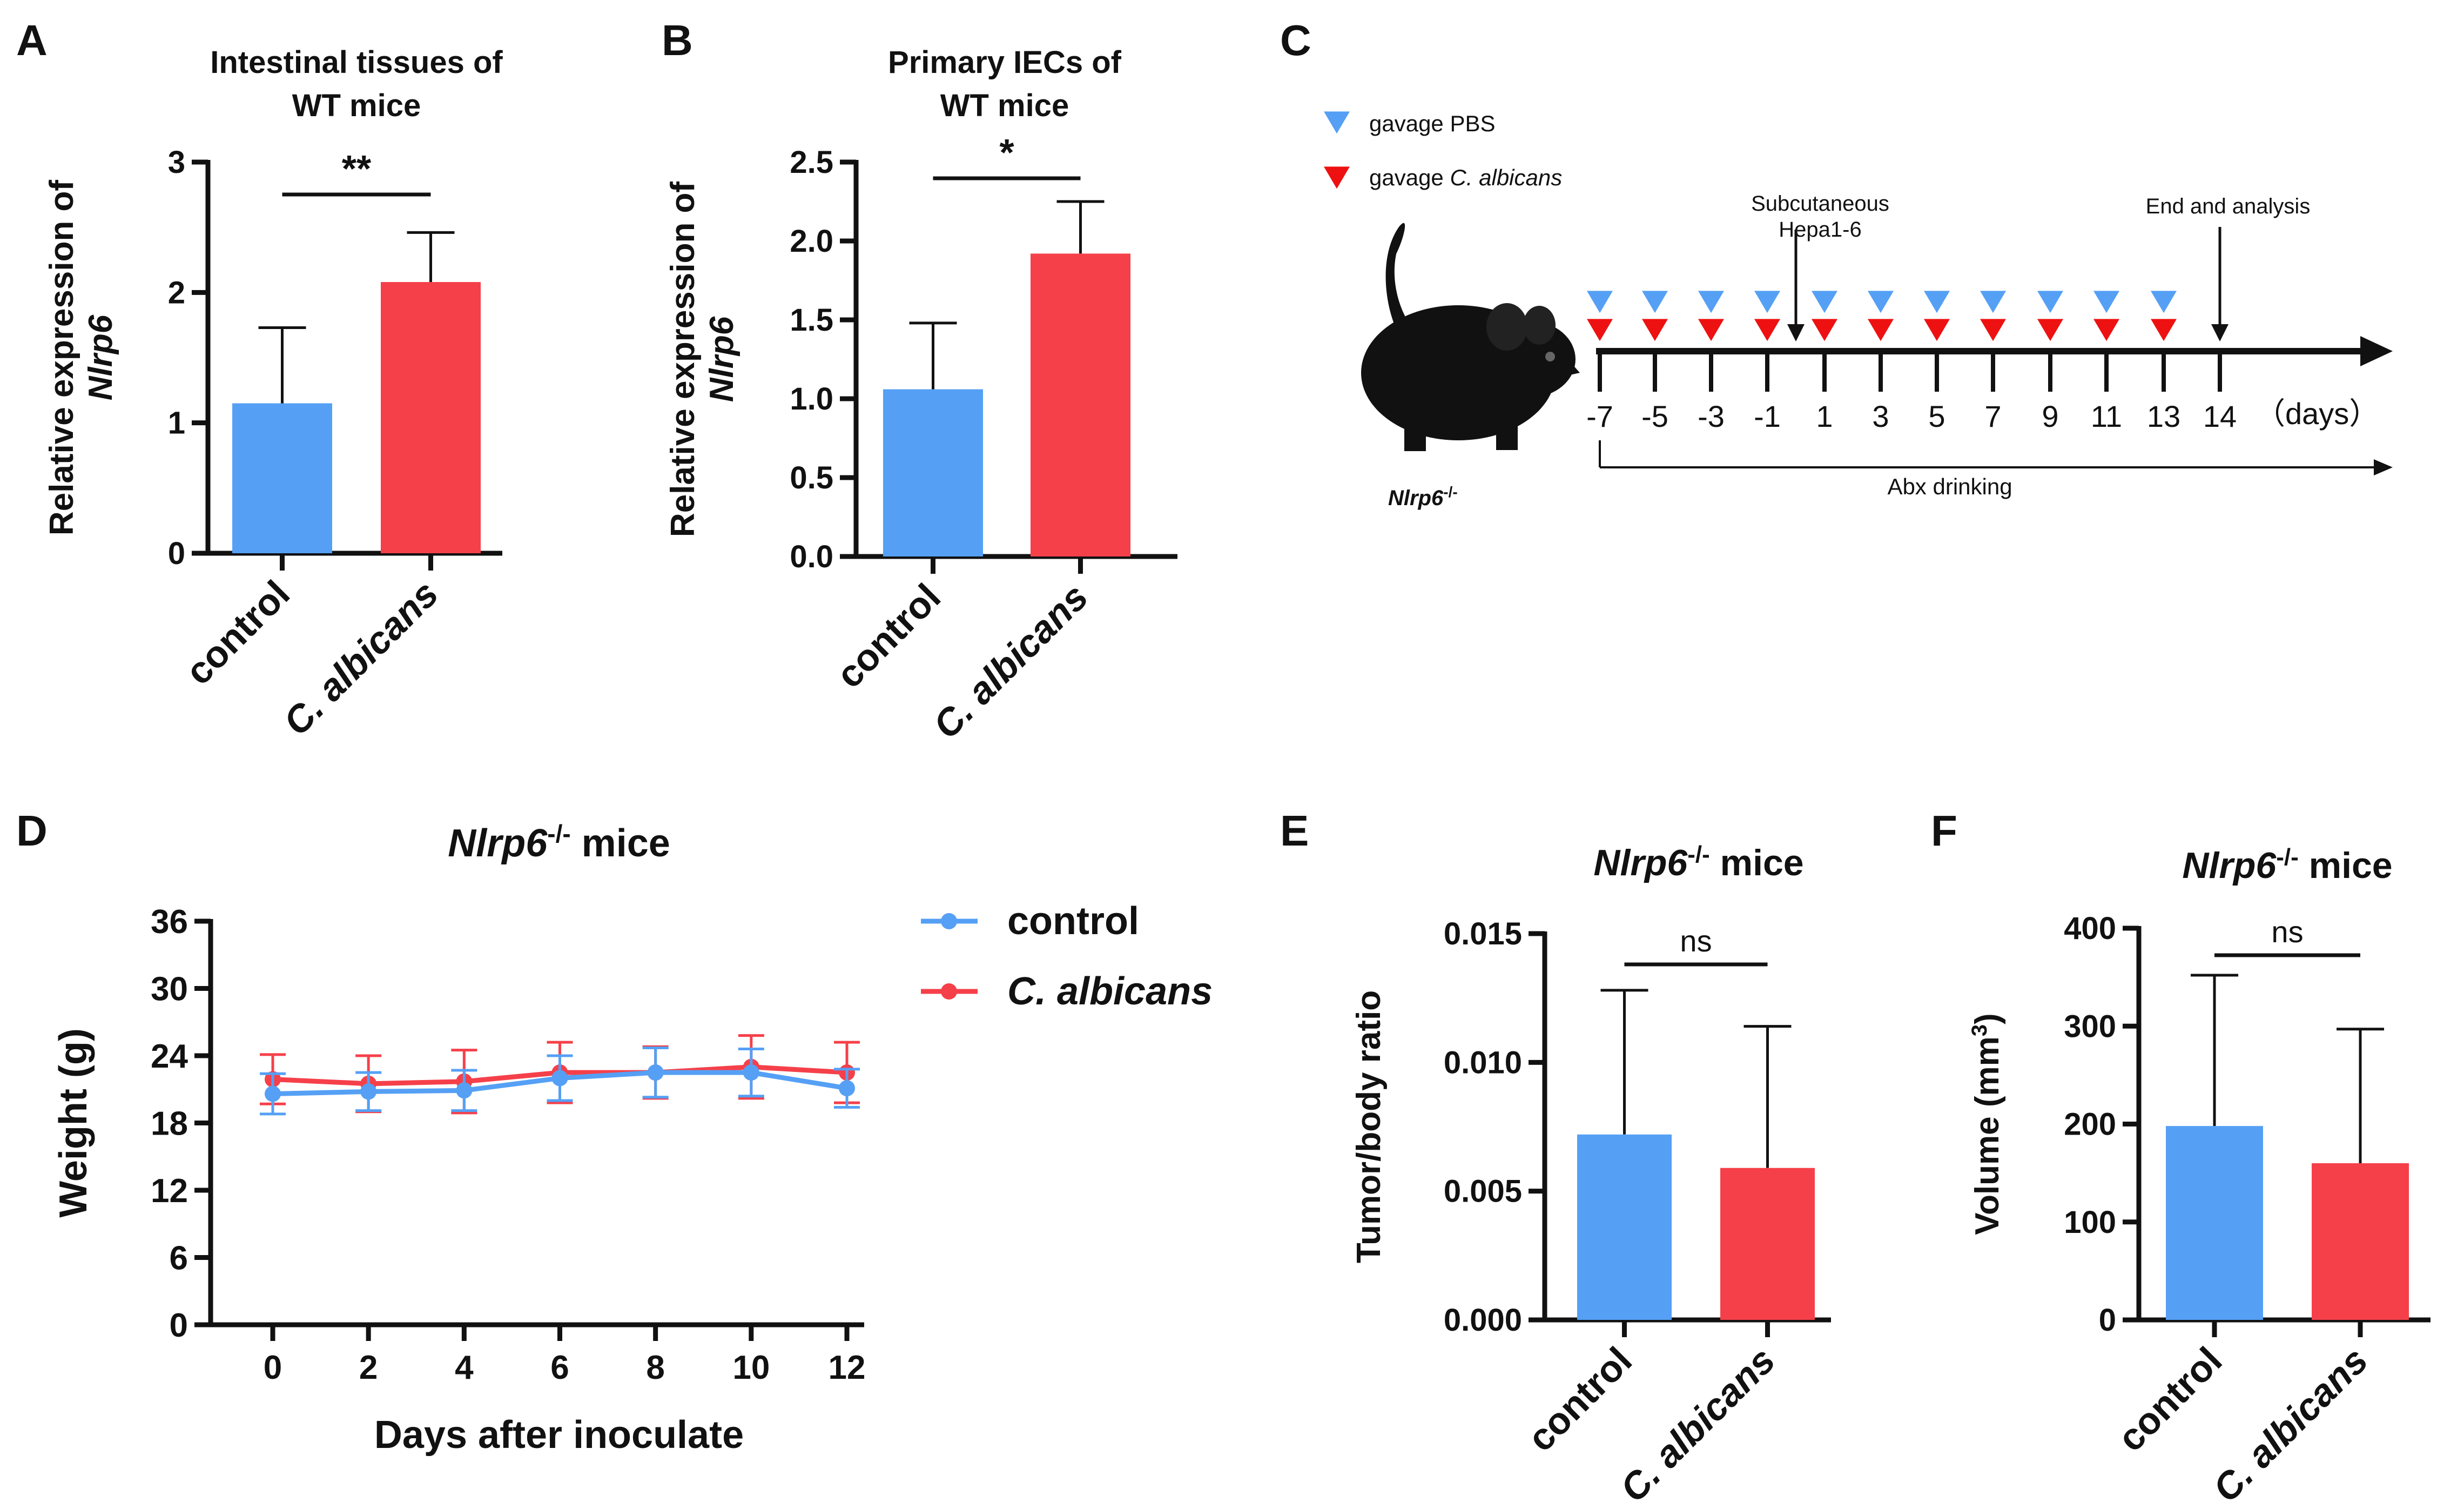  I want to click on day-label: -3, so click(1711, 416).